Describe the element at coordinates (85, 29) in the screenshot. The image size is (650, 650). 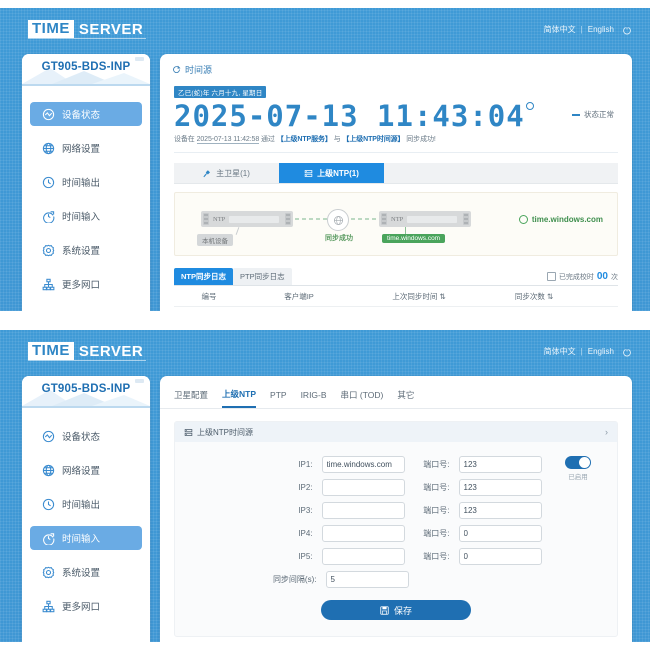
I see `app-logo: TIME SERVER` at that location.